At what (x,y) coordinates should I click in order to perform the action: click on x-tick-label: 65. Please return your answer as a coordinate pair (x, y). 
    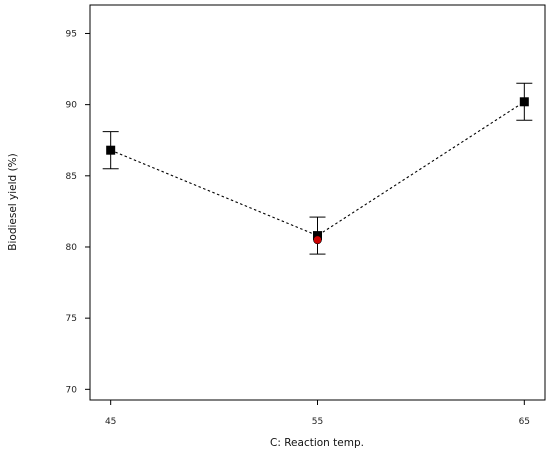
    Looking at the image, I should click on (524, 422).